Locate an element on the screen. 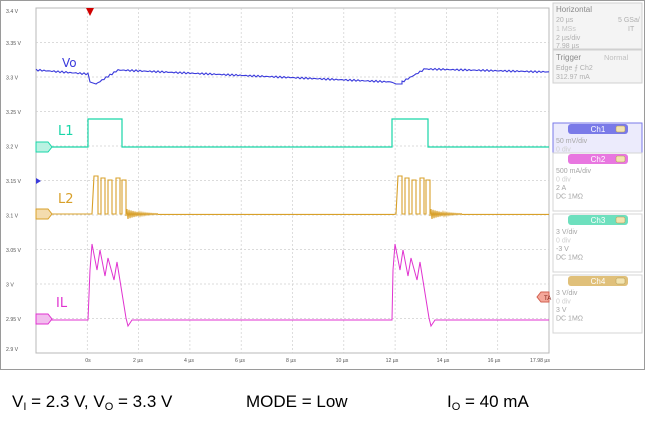  x-tick-label: 2 µs is located at coordinates (138, 361).